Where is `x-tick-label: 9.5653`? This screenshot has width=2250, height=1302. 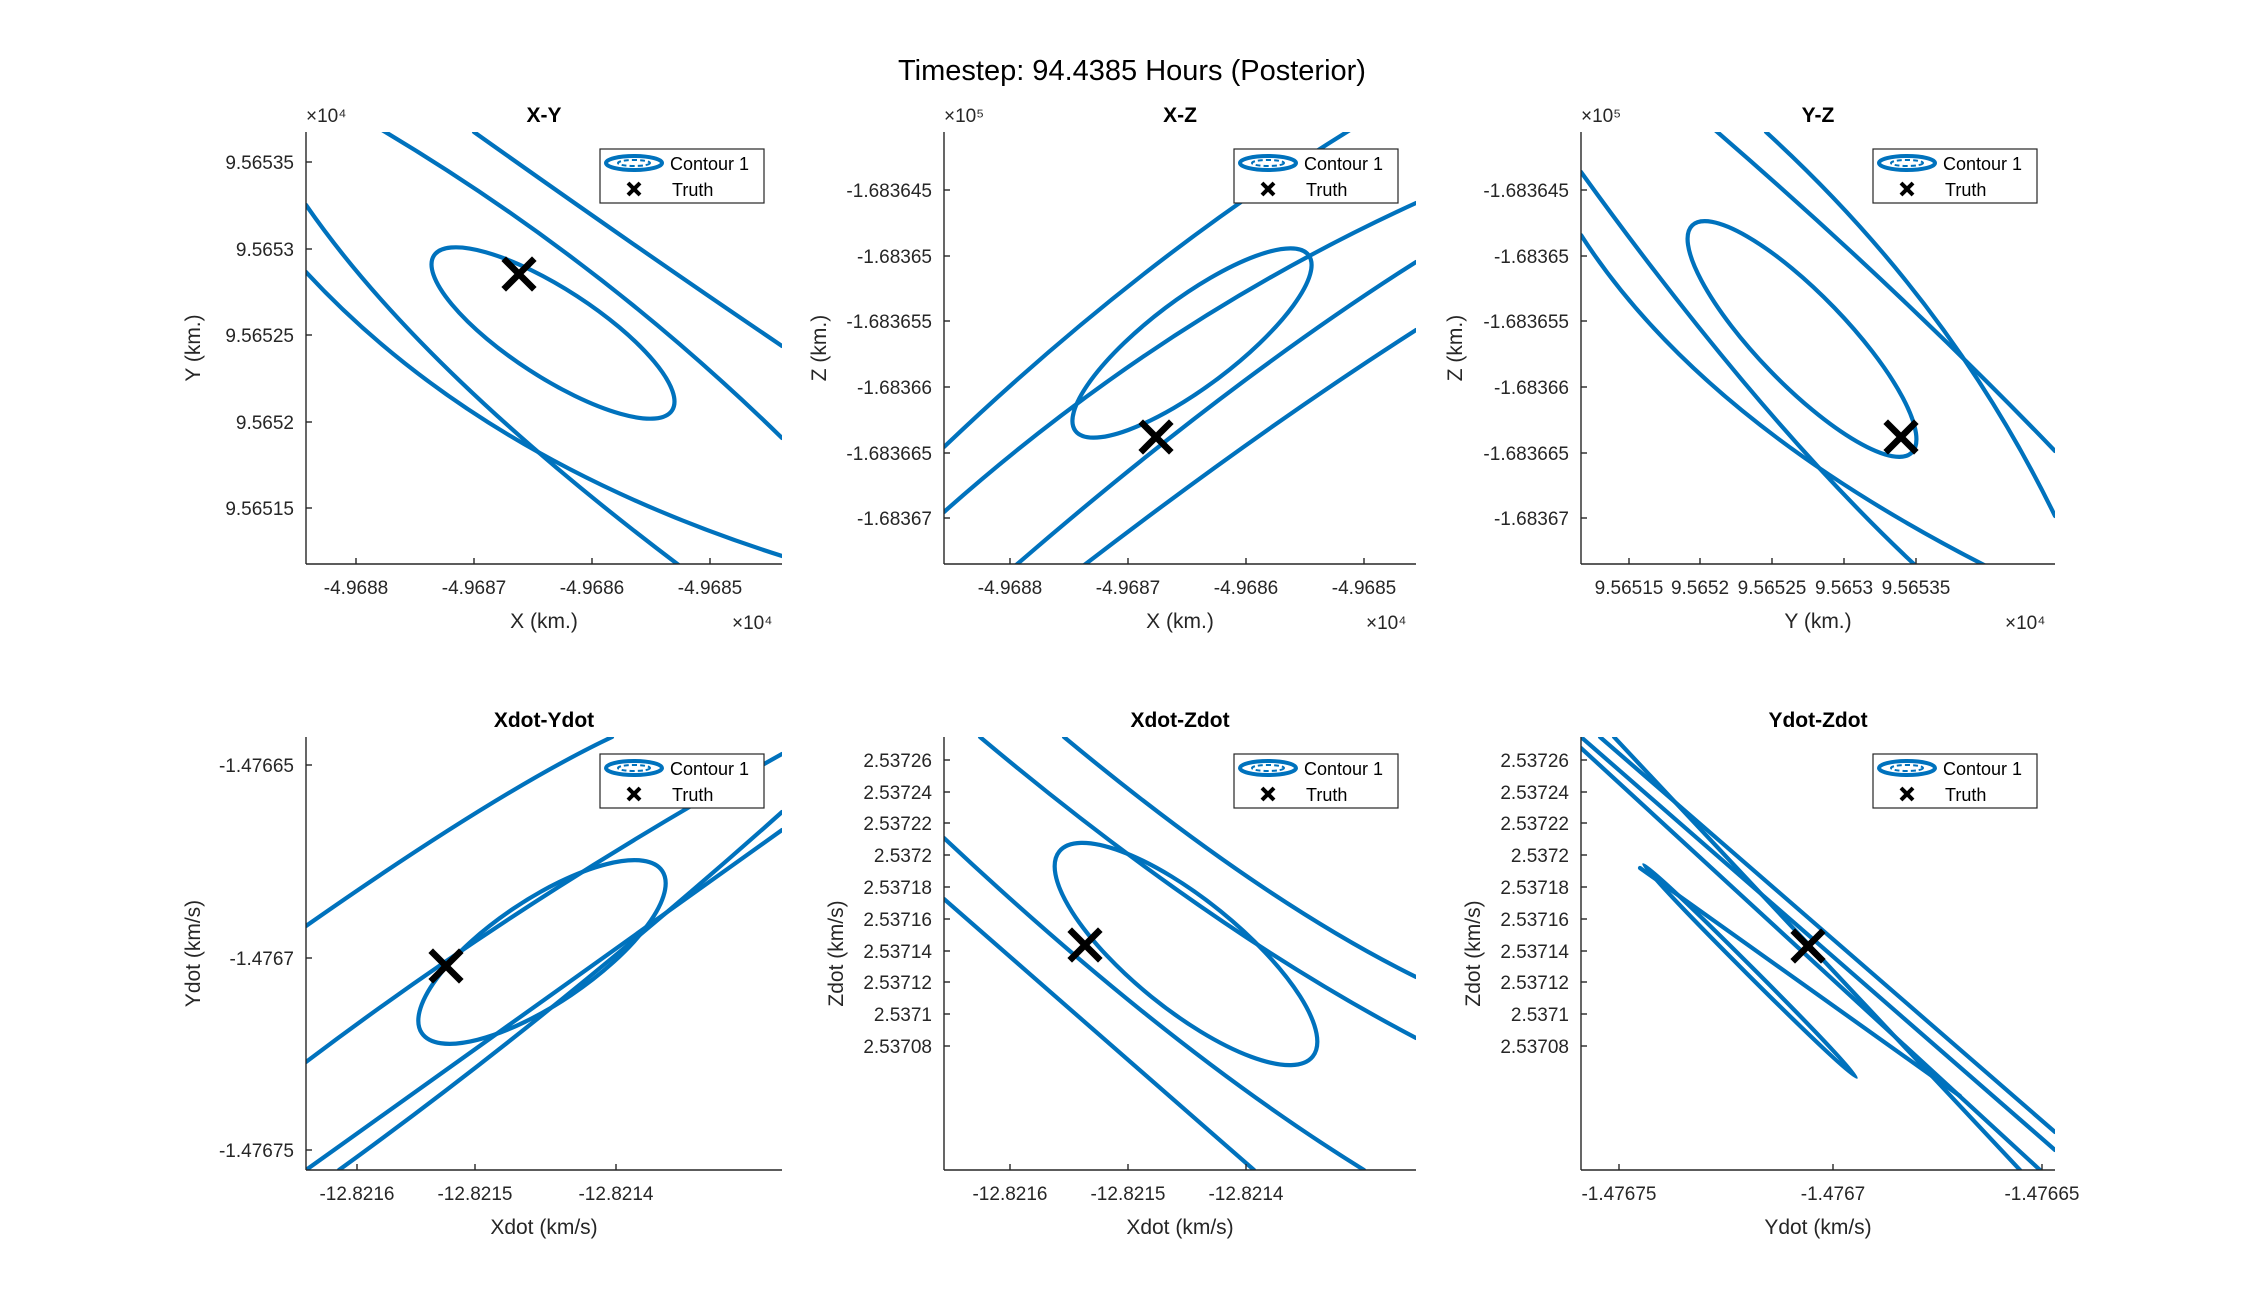 x-tick-label: 9.5653 is located at coordinates (1844, 588).